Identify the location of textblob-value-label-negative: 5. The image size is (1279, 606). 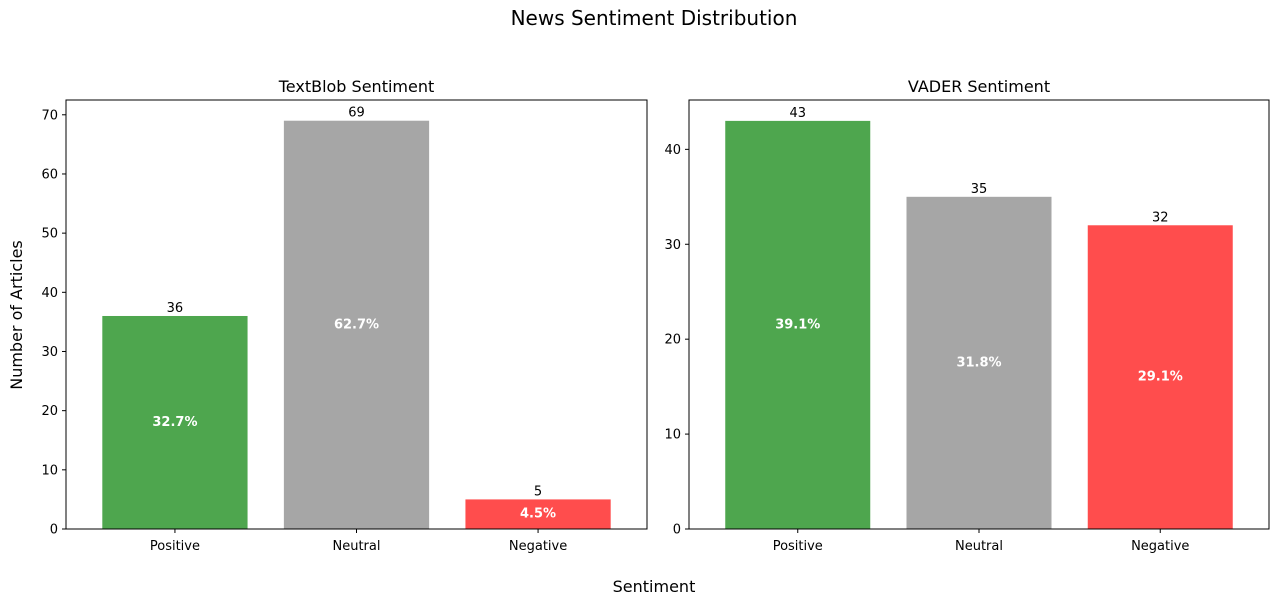
(538, 491).